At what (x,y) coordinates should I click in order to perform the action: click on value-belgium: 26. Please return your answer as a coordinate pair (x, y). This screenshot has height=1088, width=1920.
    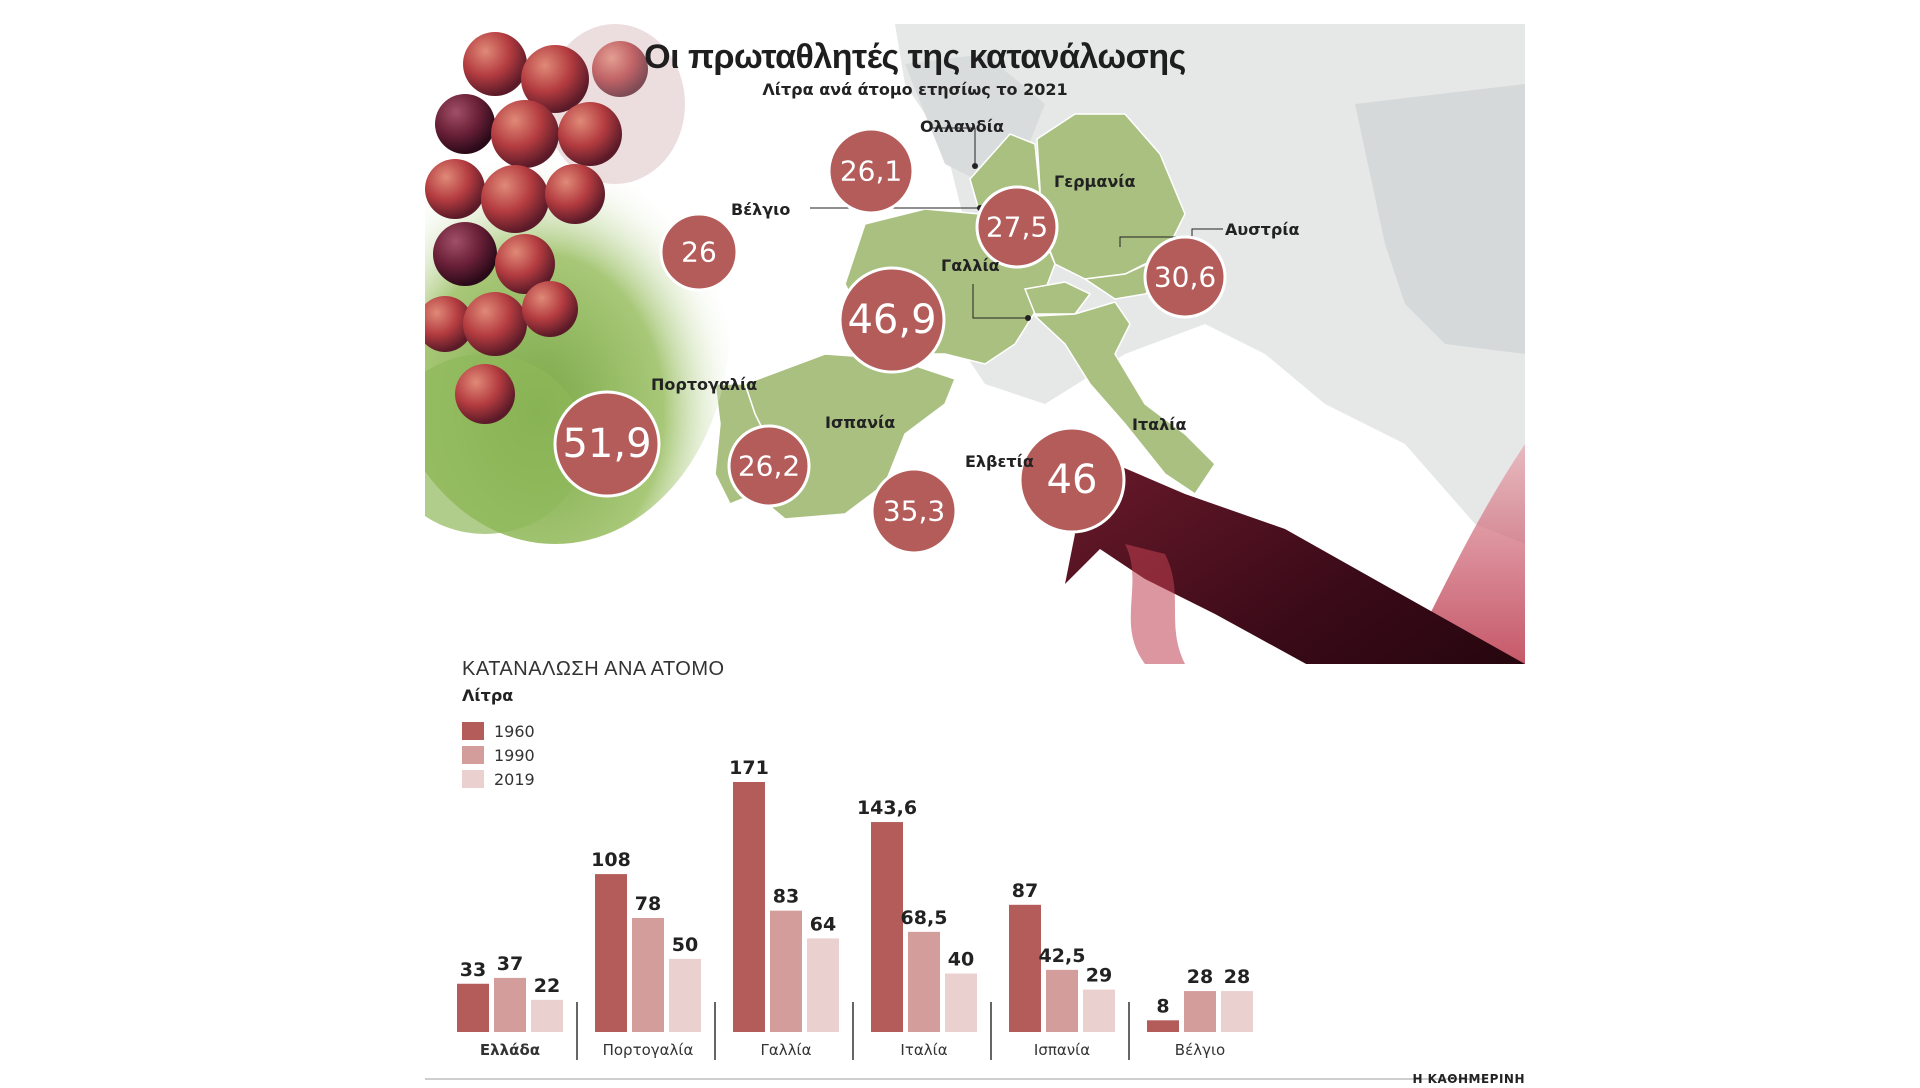
    Looking at the image, I should click on (699, 252).